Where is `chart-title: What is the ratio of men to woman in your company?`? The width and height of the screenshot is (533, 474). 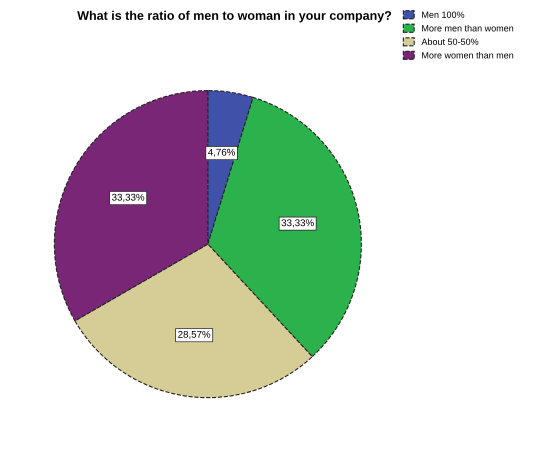
chart-title: What is the ratio of men to woman in your company? is located at coordinates (234, 16).